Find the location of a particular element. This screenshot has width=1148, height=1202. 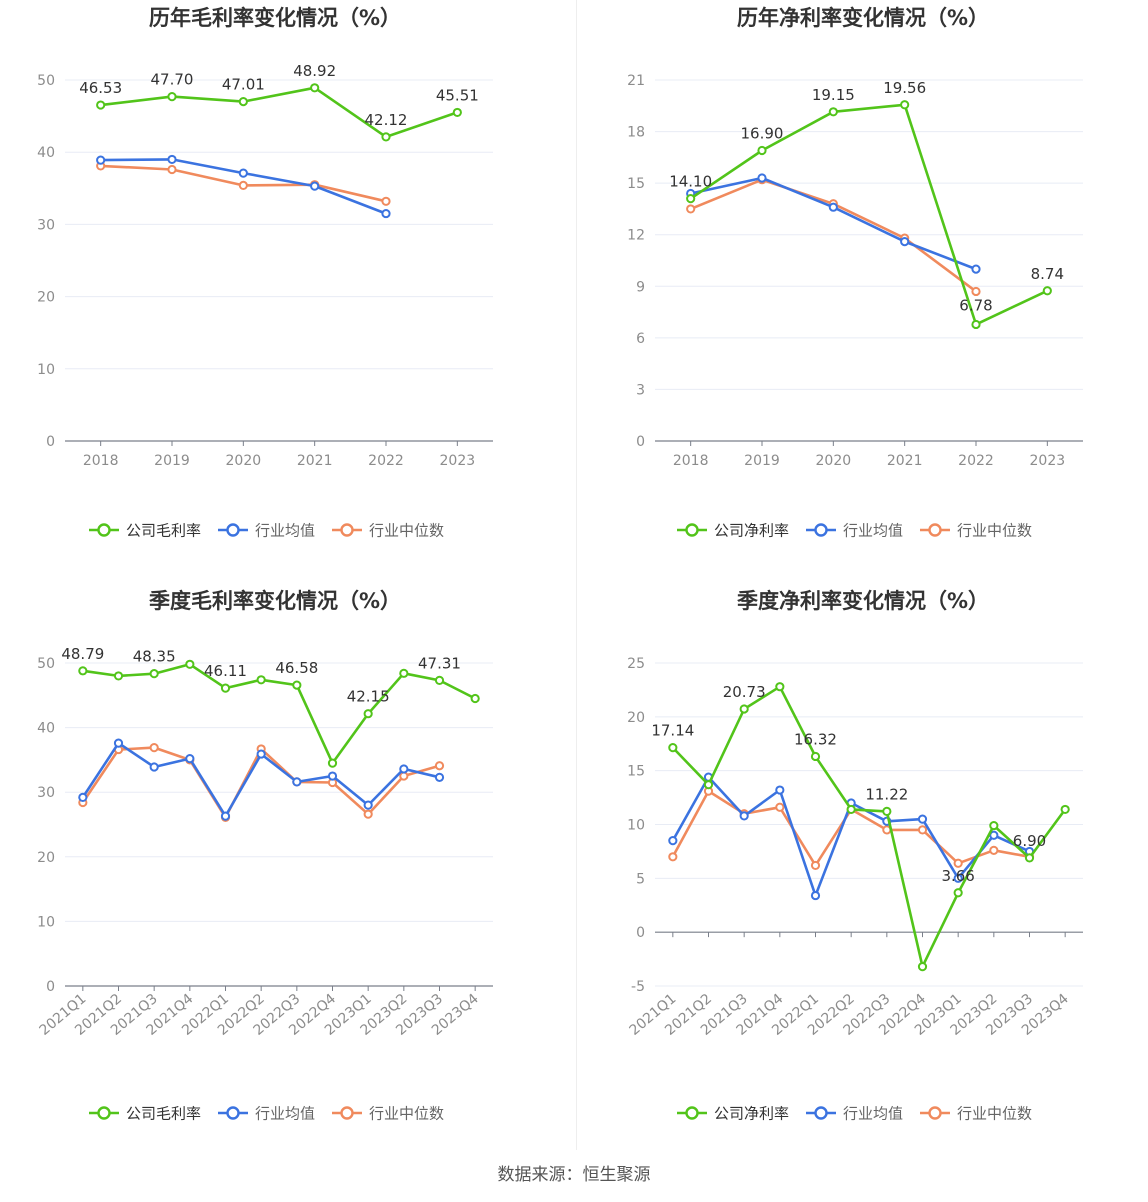

y-tick-label: 10 is located at coordinates (46, 370).